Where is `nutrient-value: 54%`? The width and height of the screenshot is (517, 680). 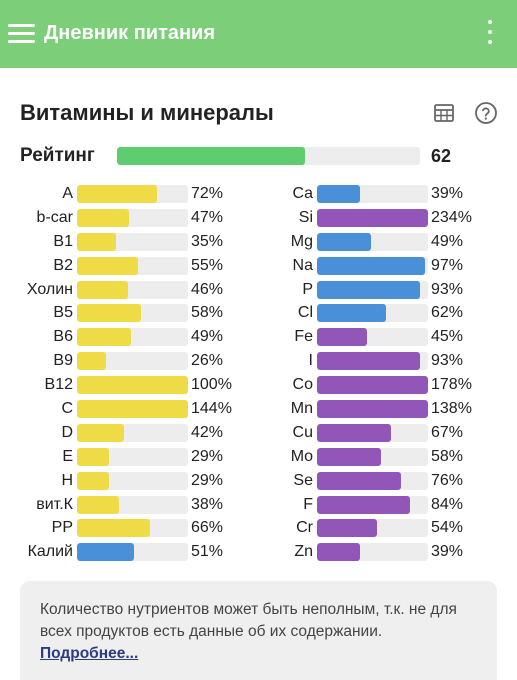 nutrient-value: 54% is located at coordinates (447, 528).